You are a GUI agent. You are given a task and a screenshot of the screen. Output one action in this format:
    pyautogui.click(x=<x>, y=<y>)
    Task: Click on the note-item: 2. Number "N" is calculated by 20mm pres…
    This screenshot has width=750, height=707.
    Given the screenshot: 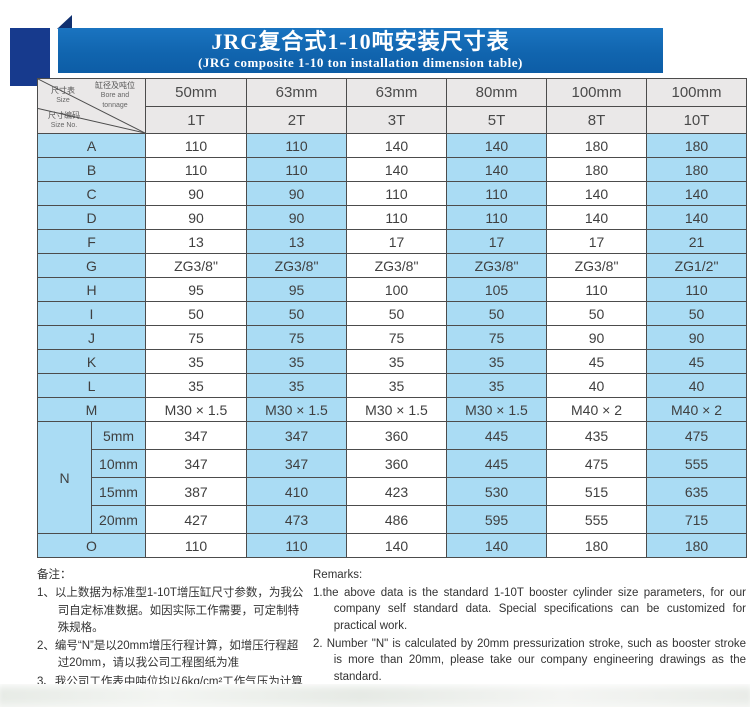 What is the action you would take?
    pyautogui.click(x=529, y=660)
    